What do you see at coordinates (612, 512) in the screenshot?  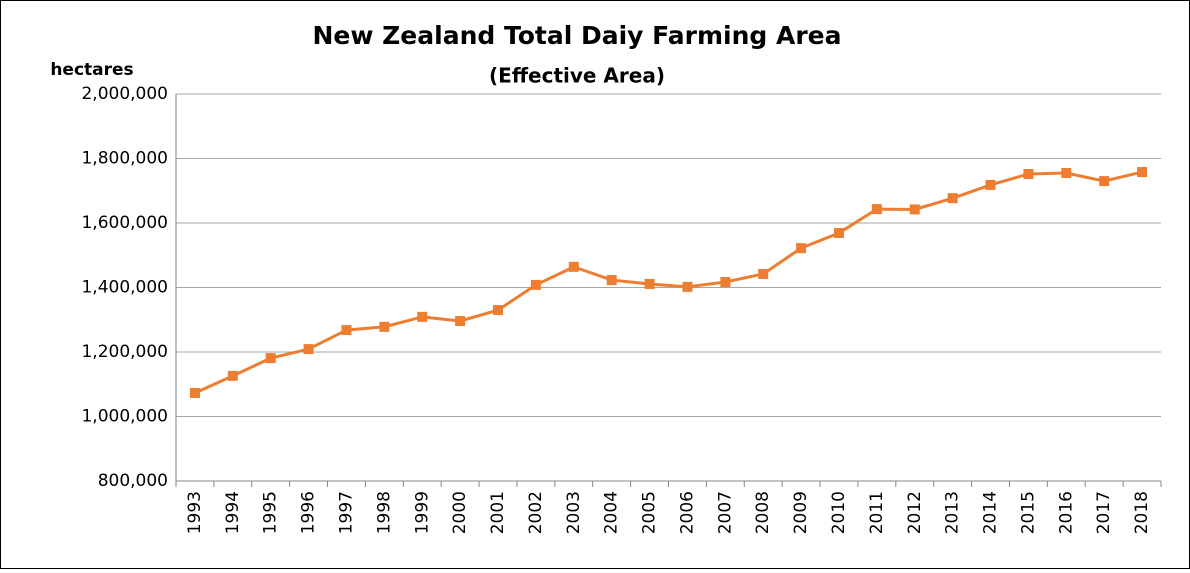 I see `x-tick-label: 2004` at bounding box center [612, 512].